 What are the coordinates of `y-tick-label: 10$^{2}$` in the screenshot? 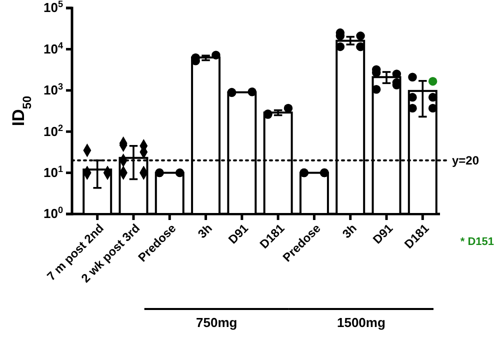 It's located at (53, 130).